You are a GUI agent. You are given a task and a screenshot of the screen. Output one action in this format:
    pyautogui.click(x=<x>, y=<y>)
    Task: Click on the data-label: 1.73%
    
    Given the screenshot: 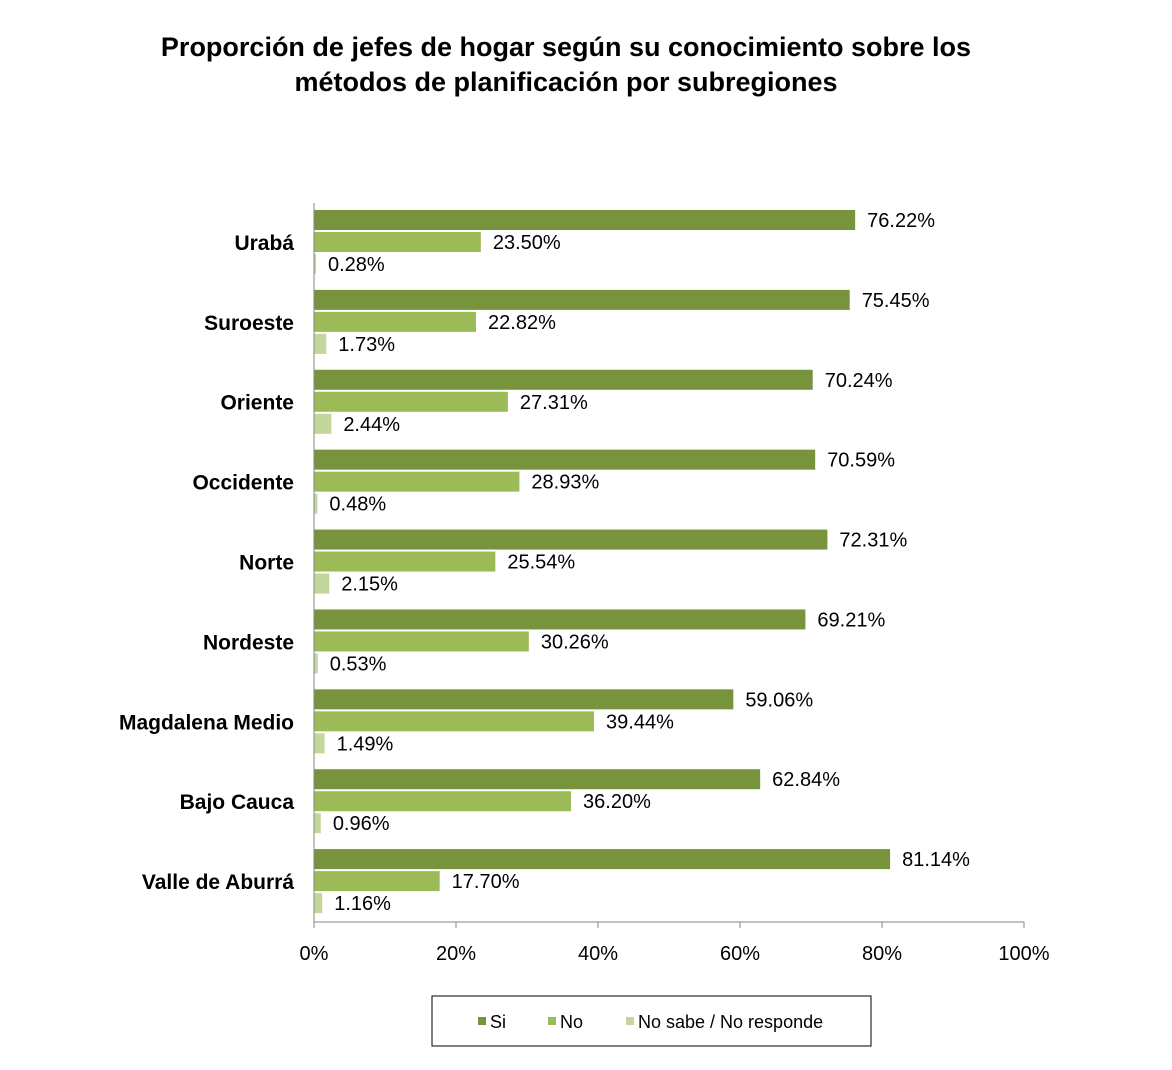 What is the action you would take?
    pyautogui.click(x=366, y=345)
    